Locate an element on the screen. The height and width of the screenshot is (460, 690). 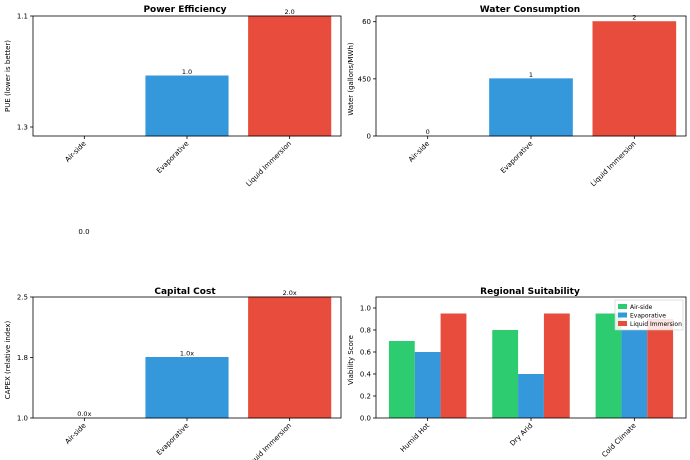
y-tick-label: 0 is located at coordinates (369, 137).